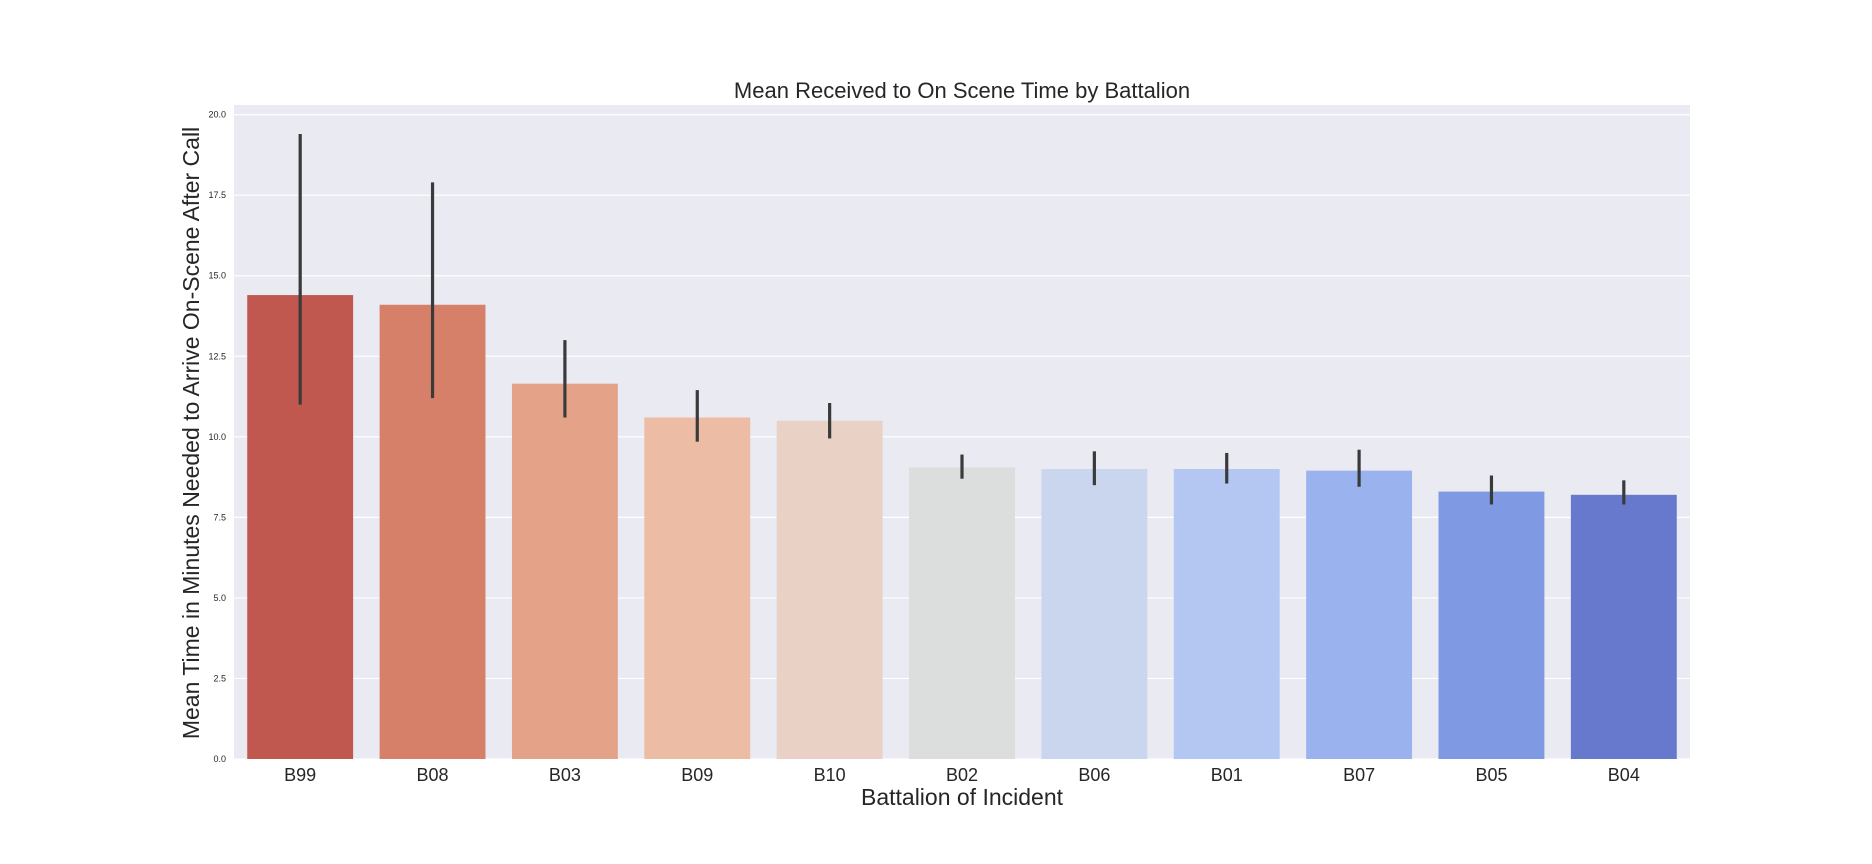 Image resolution: width=1872 pixels, height=864 pixels. What do you see at coordinates (217, 115) in the screenshot?
I see `y-tick-label: 20.0` at bounding box center [217, 115].